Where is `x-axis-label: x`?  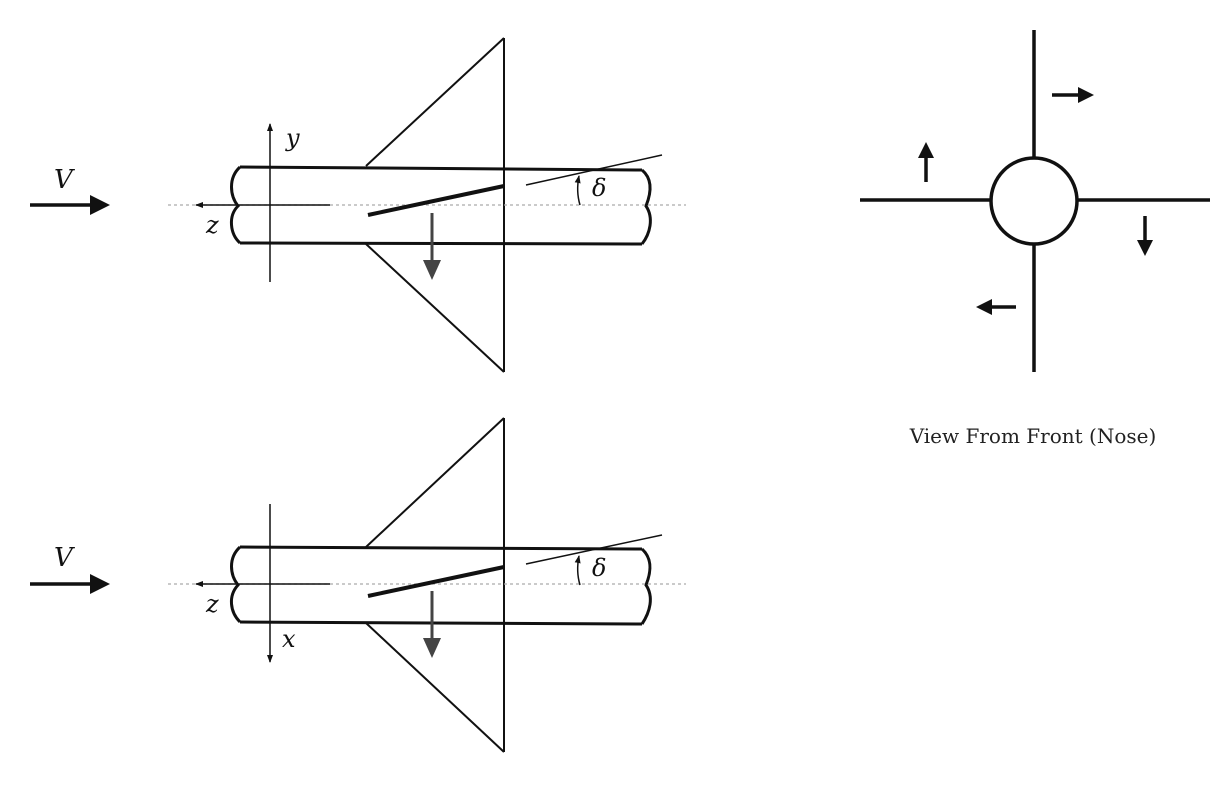 x-axis-label: x is located at coordinates (289, 639).